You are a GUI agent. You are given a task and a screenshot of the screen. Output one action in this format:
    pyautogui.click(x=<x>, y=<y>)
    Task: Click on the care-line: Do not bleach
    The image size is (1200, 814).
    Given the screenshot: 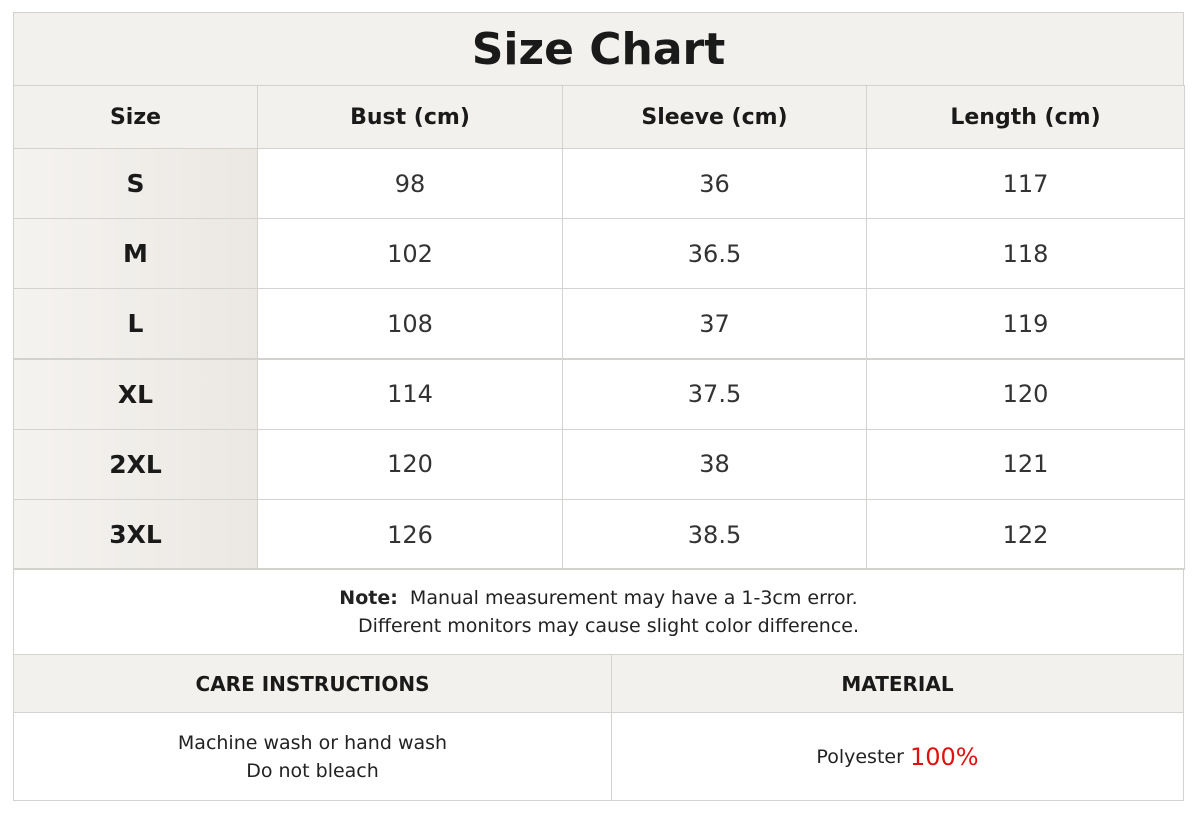 What is the action you would take?
    pyautogui.click(x=312, y=770)
    